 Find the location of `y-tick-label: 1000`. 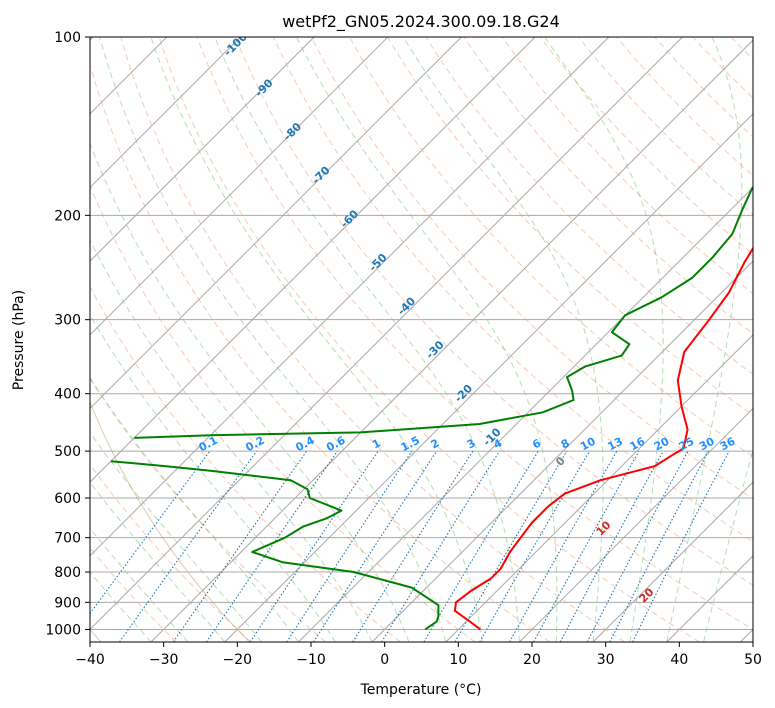

y-tick-label: 1000 is located at coordinates (63, 630).